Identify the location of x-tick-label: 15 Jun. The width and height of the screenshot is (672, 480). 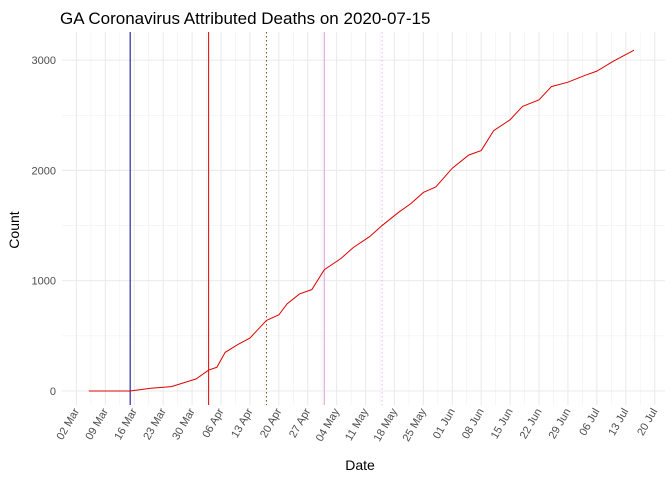
(502, 424).